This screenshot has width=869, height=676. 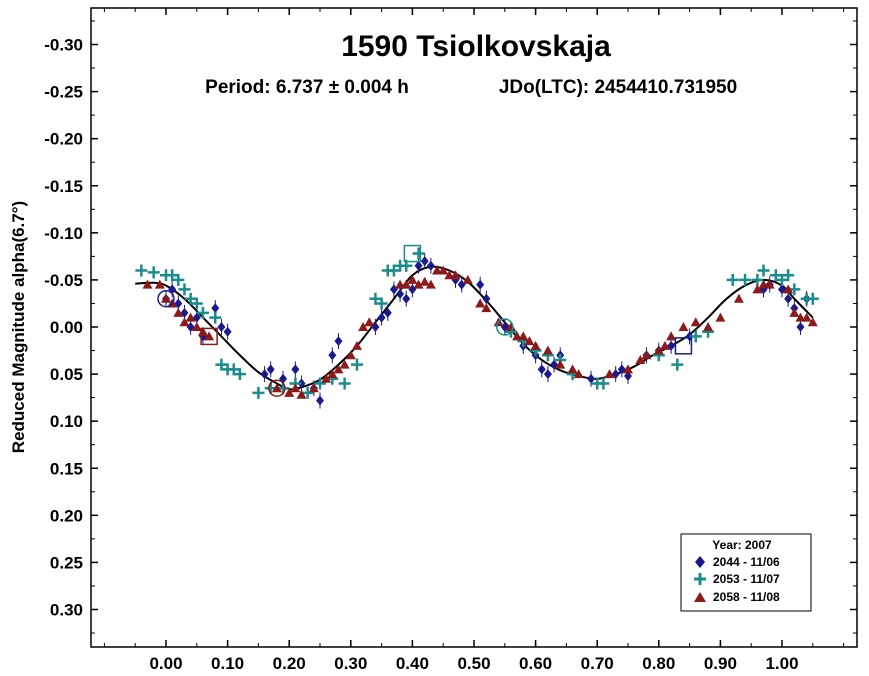 I want to click on y-tick-label: 0.00, so click(x=66, y=327).